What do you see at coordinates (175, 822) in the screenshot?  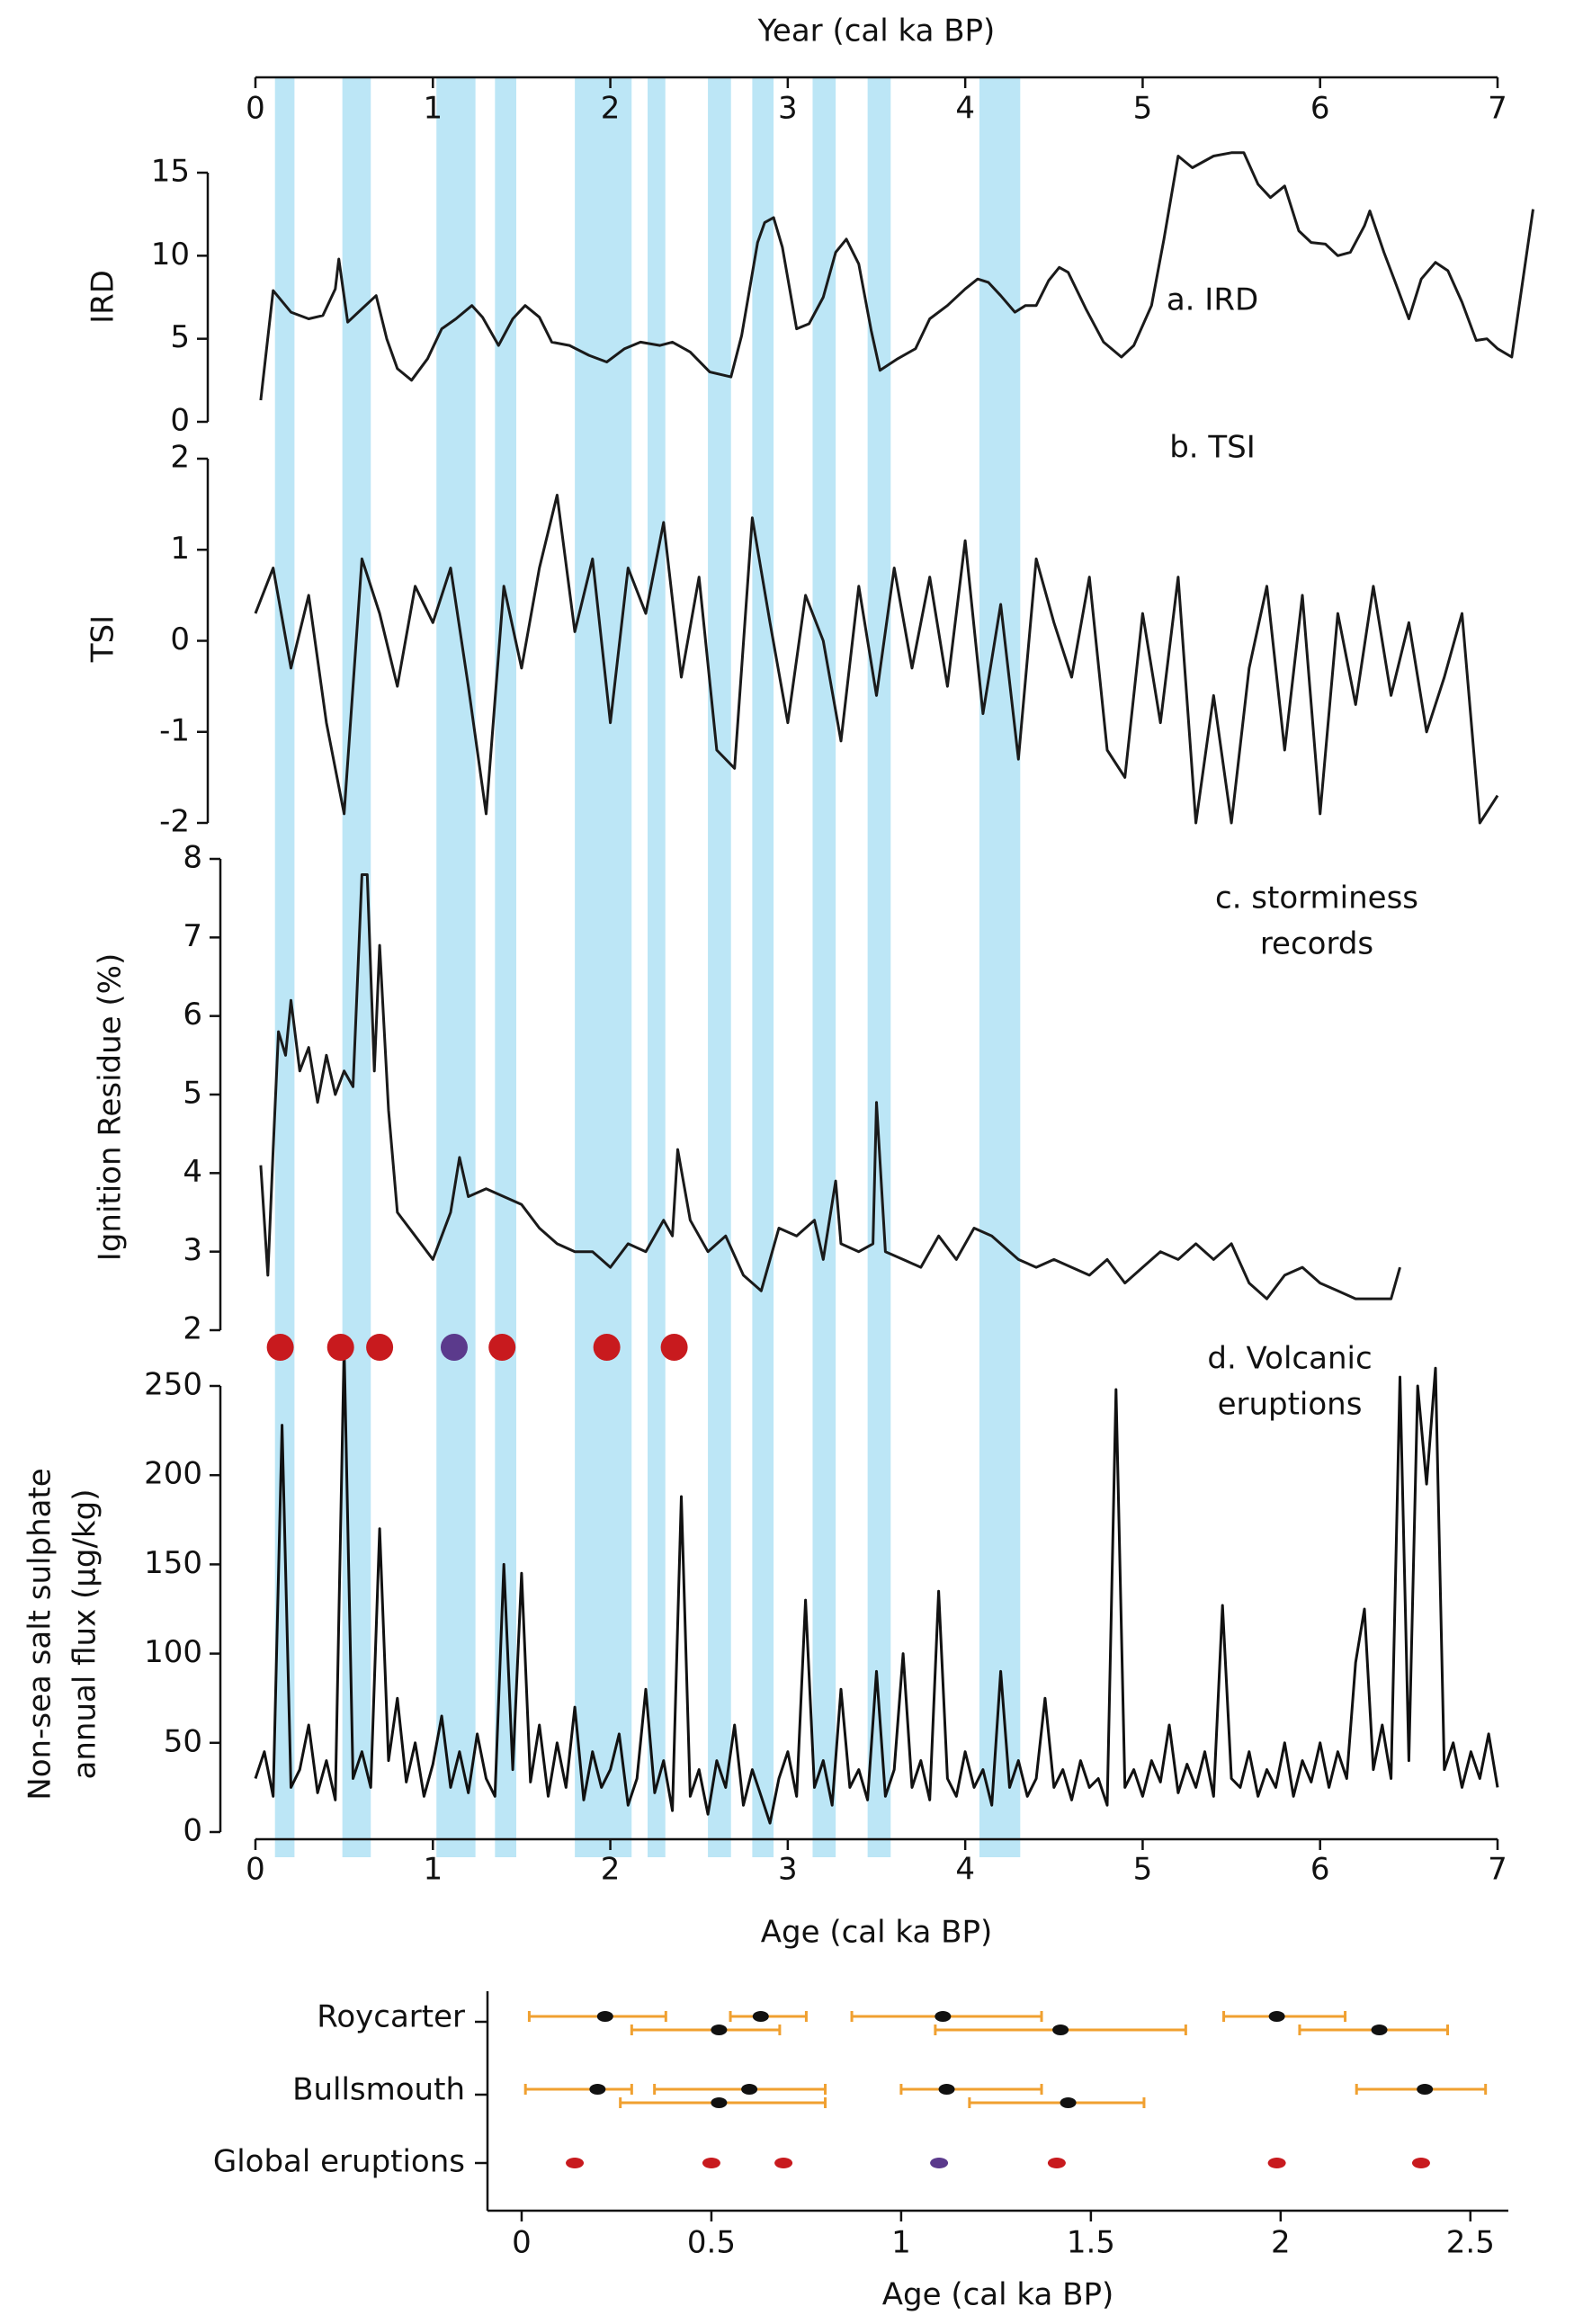 I see `y-tick-label: -2` at bounding box center [175, 822].